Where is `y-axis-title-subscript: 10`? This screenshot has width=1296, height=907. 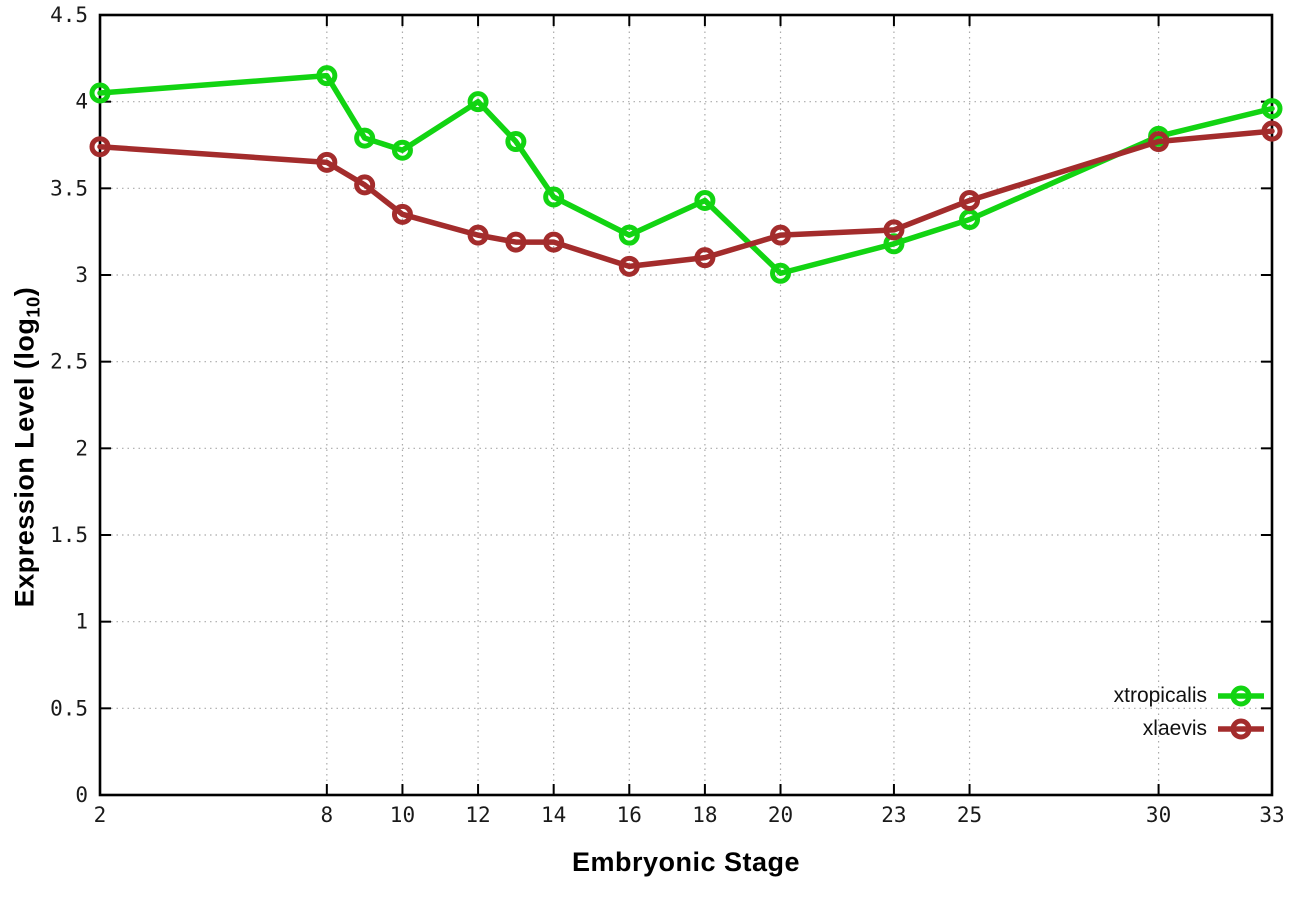 y-axis-title-subscript: 10 is located at coordinates (33, 307).